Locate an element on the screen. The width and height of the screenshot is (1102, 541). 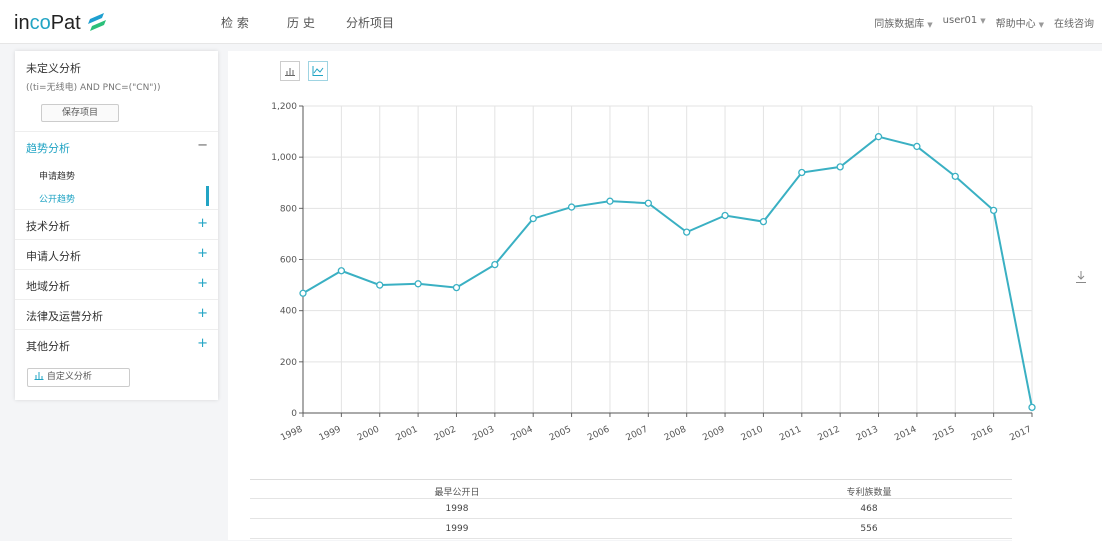
x-tick-label: 2011 is located at coordinates (790, 434).